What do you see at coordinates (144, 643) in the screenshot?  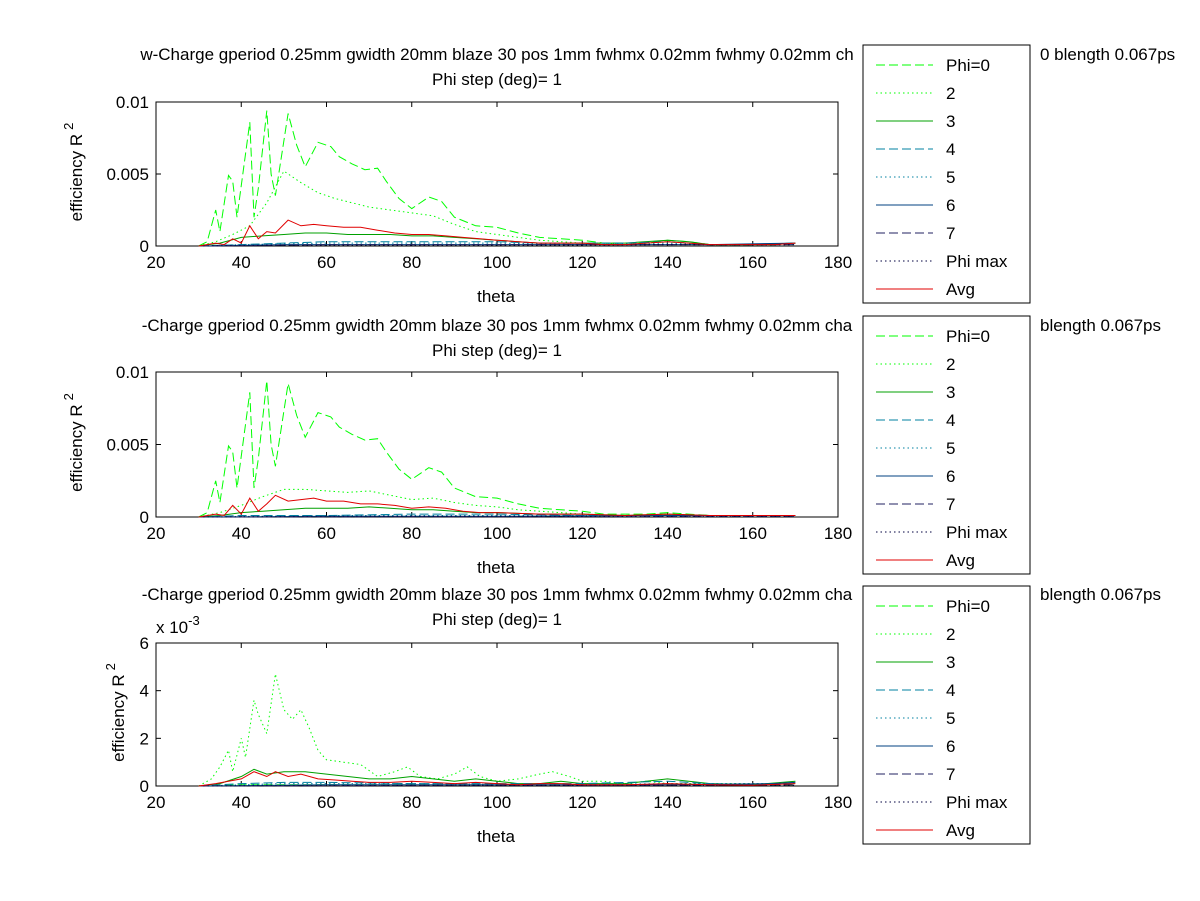 I see `y-tick-label: 6` at bounding box center [144, 643].